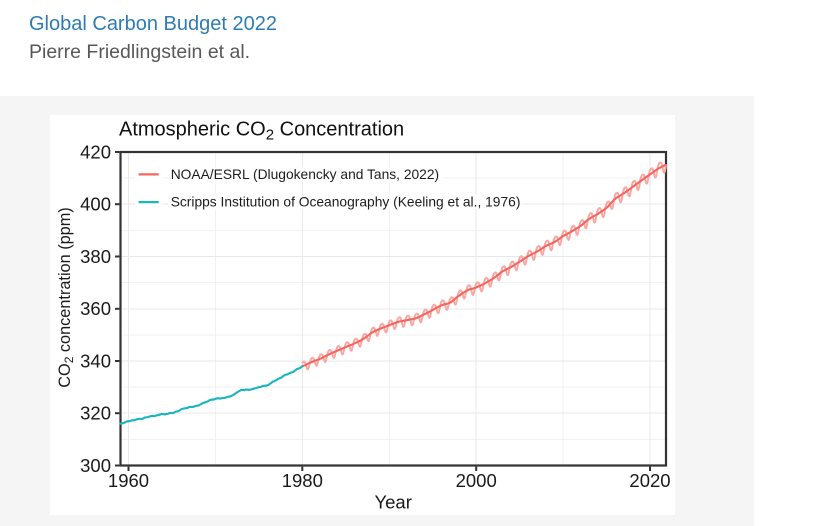 The image size is (836, 526). I want to click on svg-text: 2000, so click(476, 480).